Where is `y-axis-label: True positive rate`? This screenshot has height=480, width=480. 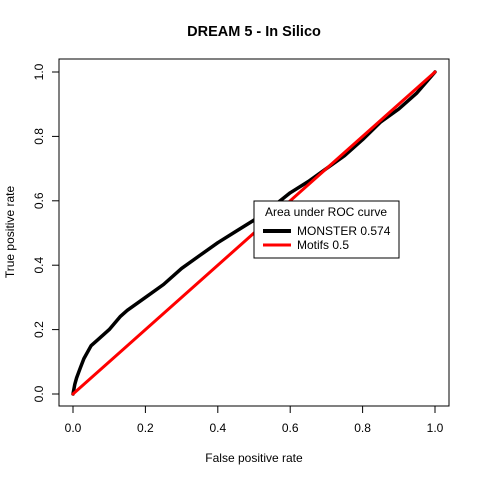 y-axis-label: True positive rate is located at coordinates (10, 232).